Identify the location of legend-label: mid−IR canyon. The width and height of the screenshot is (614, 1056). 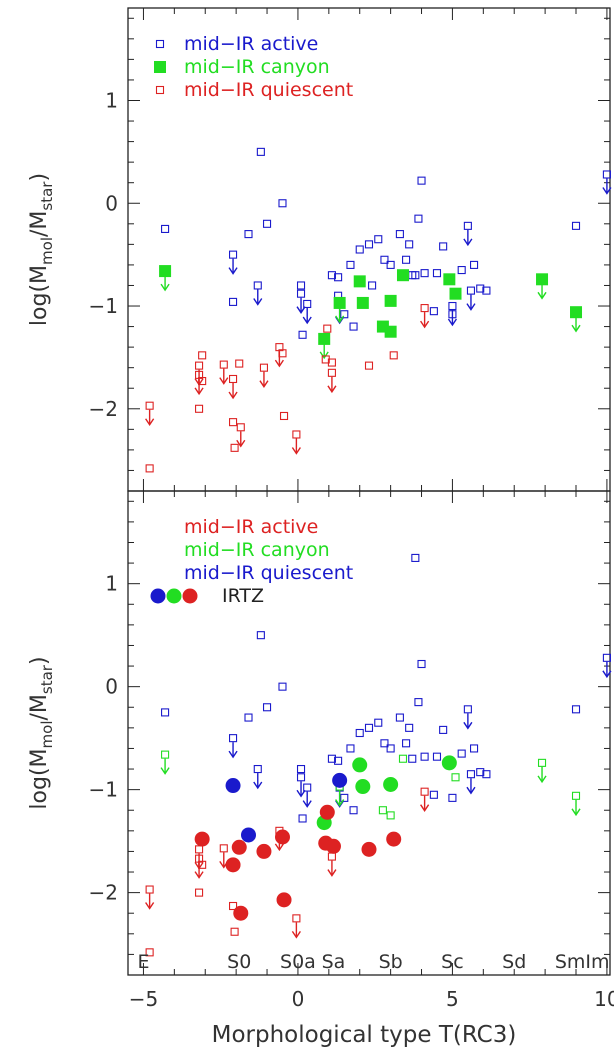
(257, 67).